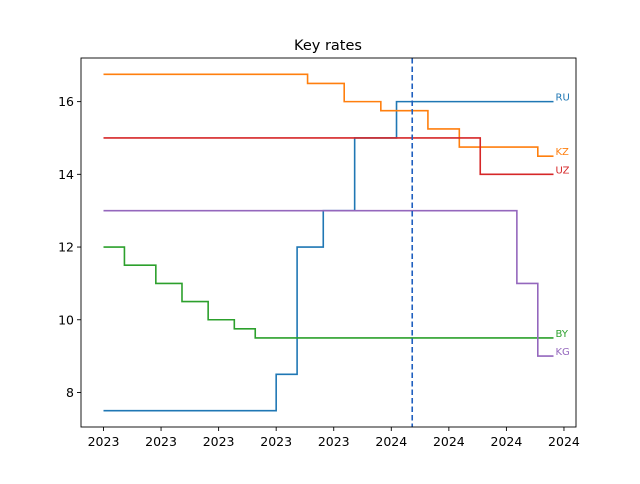 This screenshot has height=484, width=640. What do you see at coordinates (328, 156) in the screenshot?
I see `series-line-uz` at bounding box center [328, 156].